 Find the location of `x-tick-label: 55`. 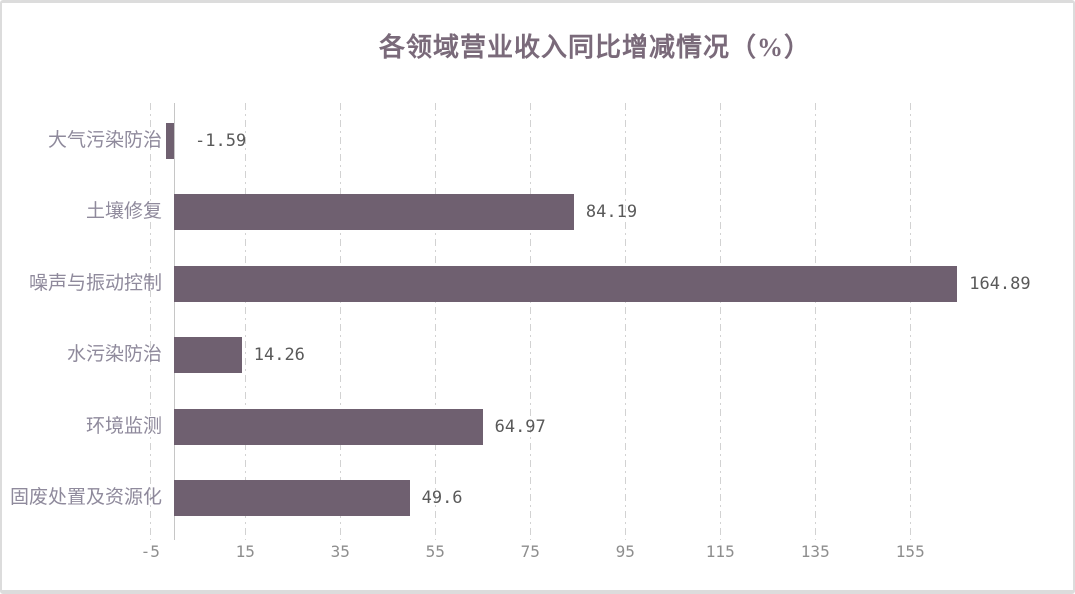

x-tick-label: 55 is located at coordinates (435, 551).